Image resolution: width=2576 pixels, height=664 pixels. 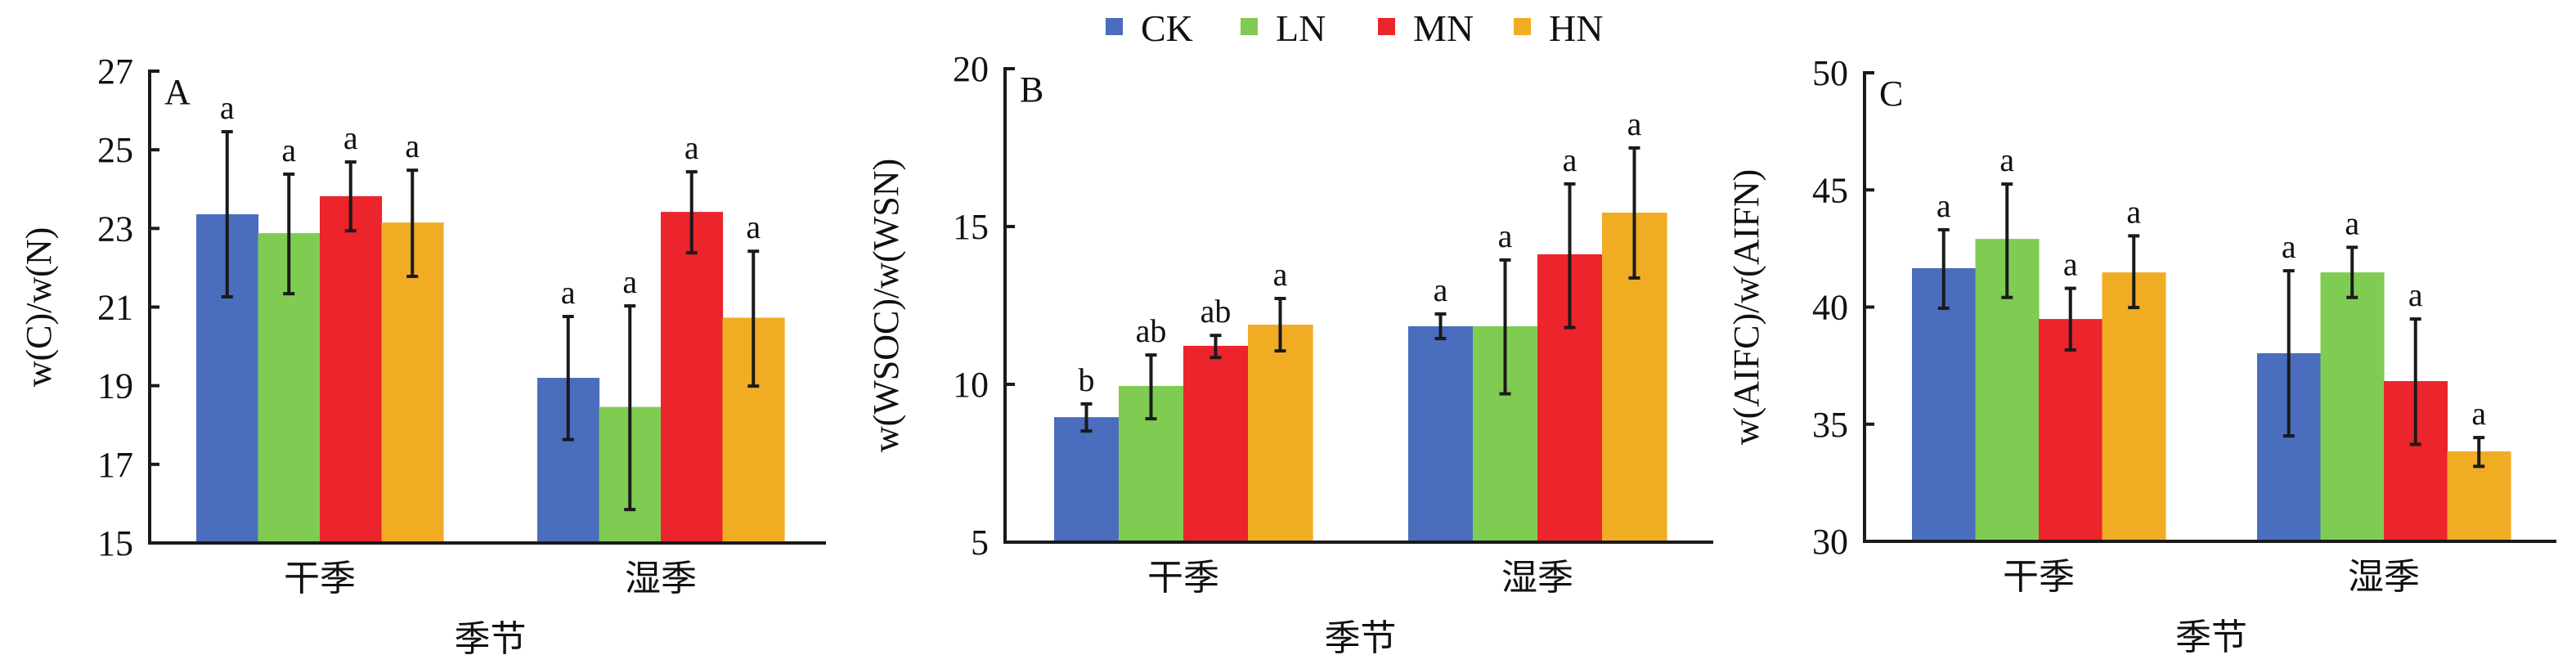 I want to click on y-tick-label: 40, so click(x=1830, y=308).